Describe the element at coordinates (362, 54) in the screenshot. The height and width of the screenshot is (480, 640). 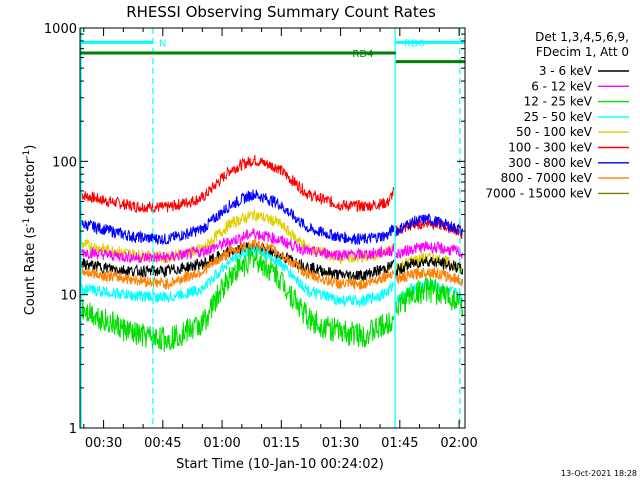
I see `flag-label: RD4` at that location.